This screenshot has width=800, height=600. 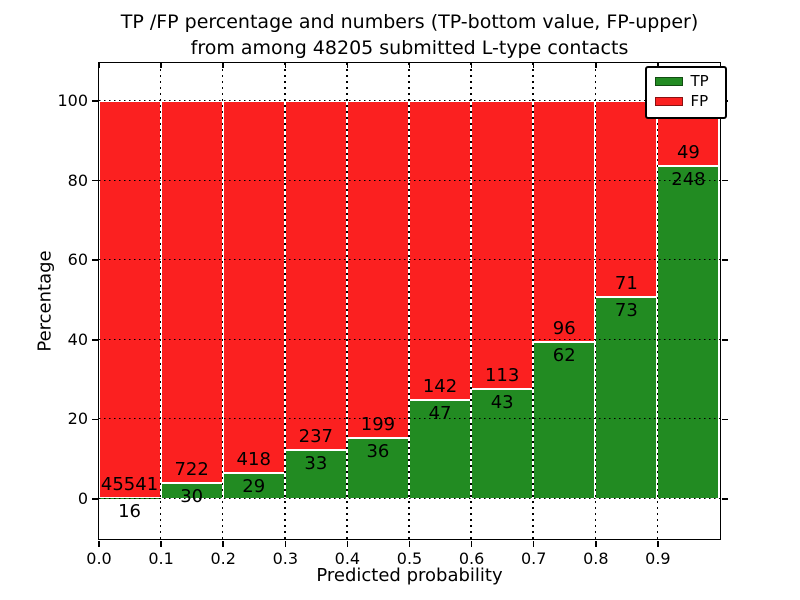 What do you see at coordinates (699, 81) in the screenshot?
I see `legend-label-tp: TP` at bounding box center [699, 81].